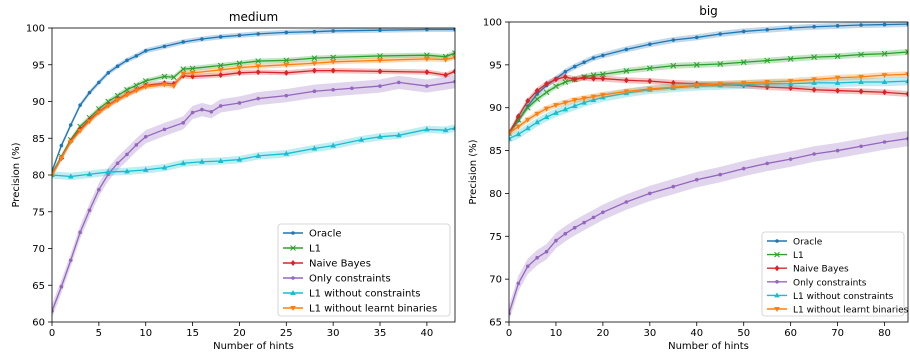  What do you see at coordinates (253, 346) in the screenshot?
I see `x-axis-label: Number of hints` at bounding box center [253, 346].